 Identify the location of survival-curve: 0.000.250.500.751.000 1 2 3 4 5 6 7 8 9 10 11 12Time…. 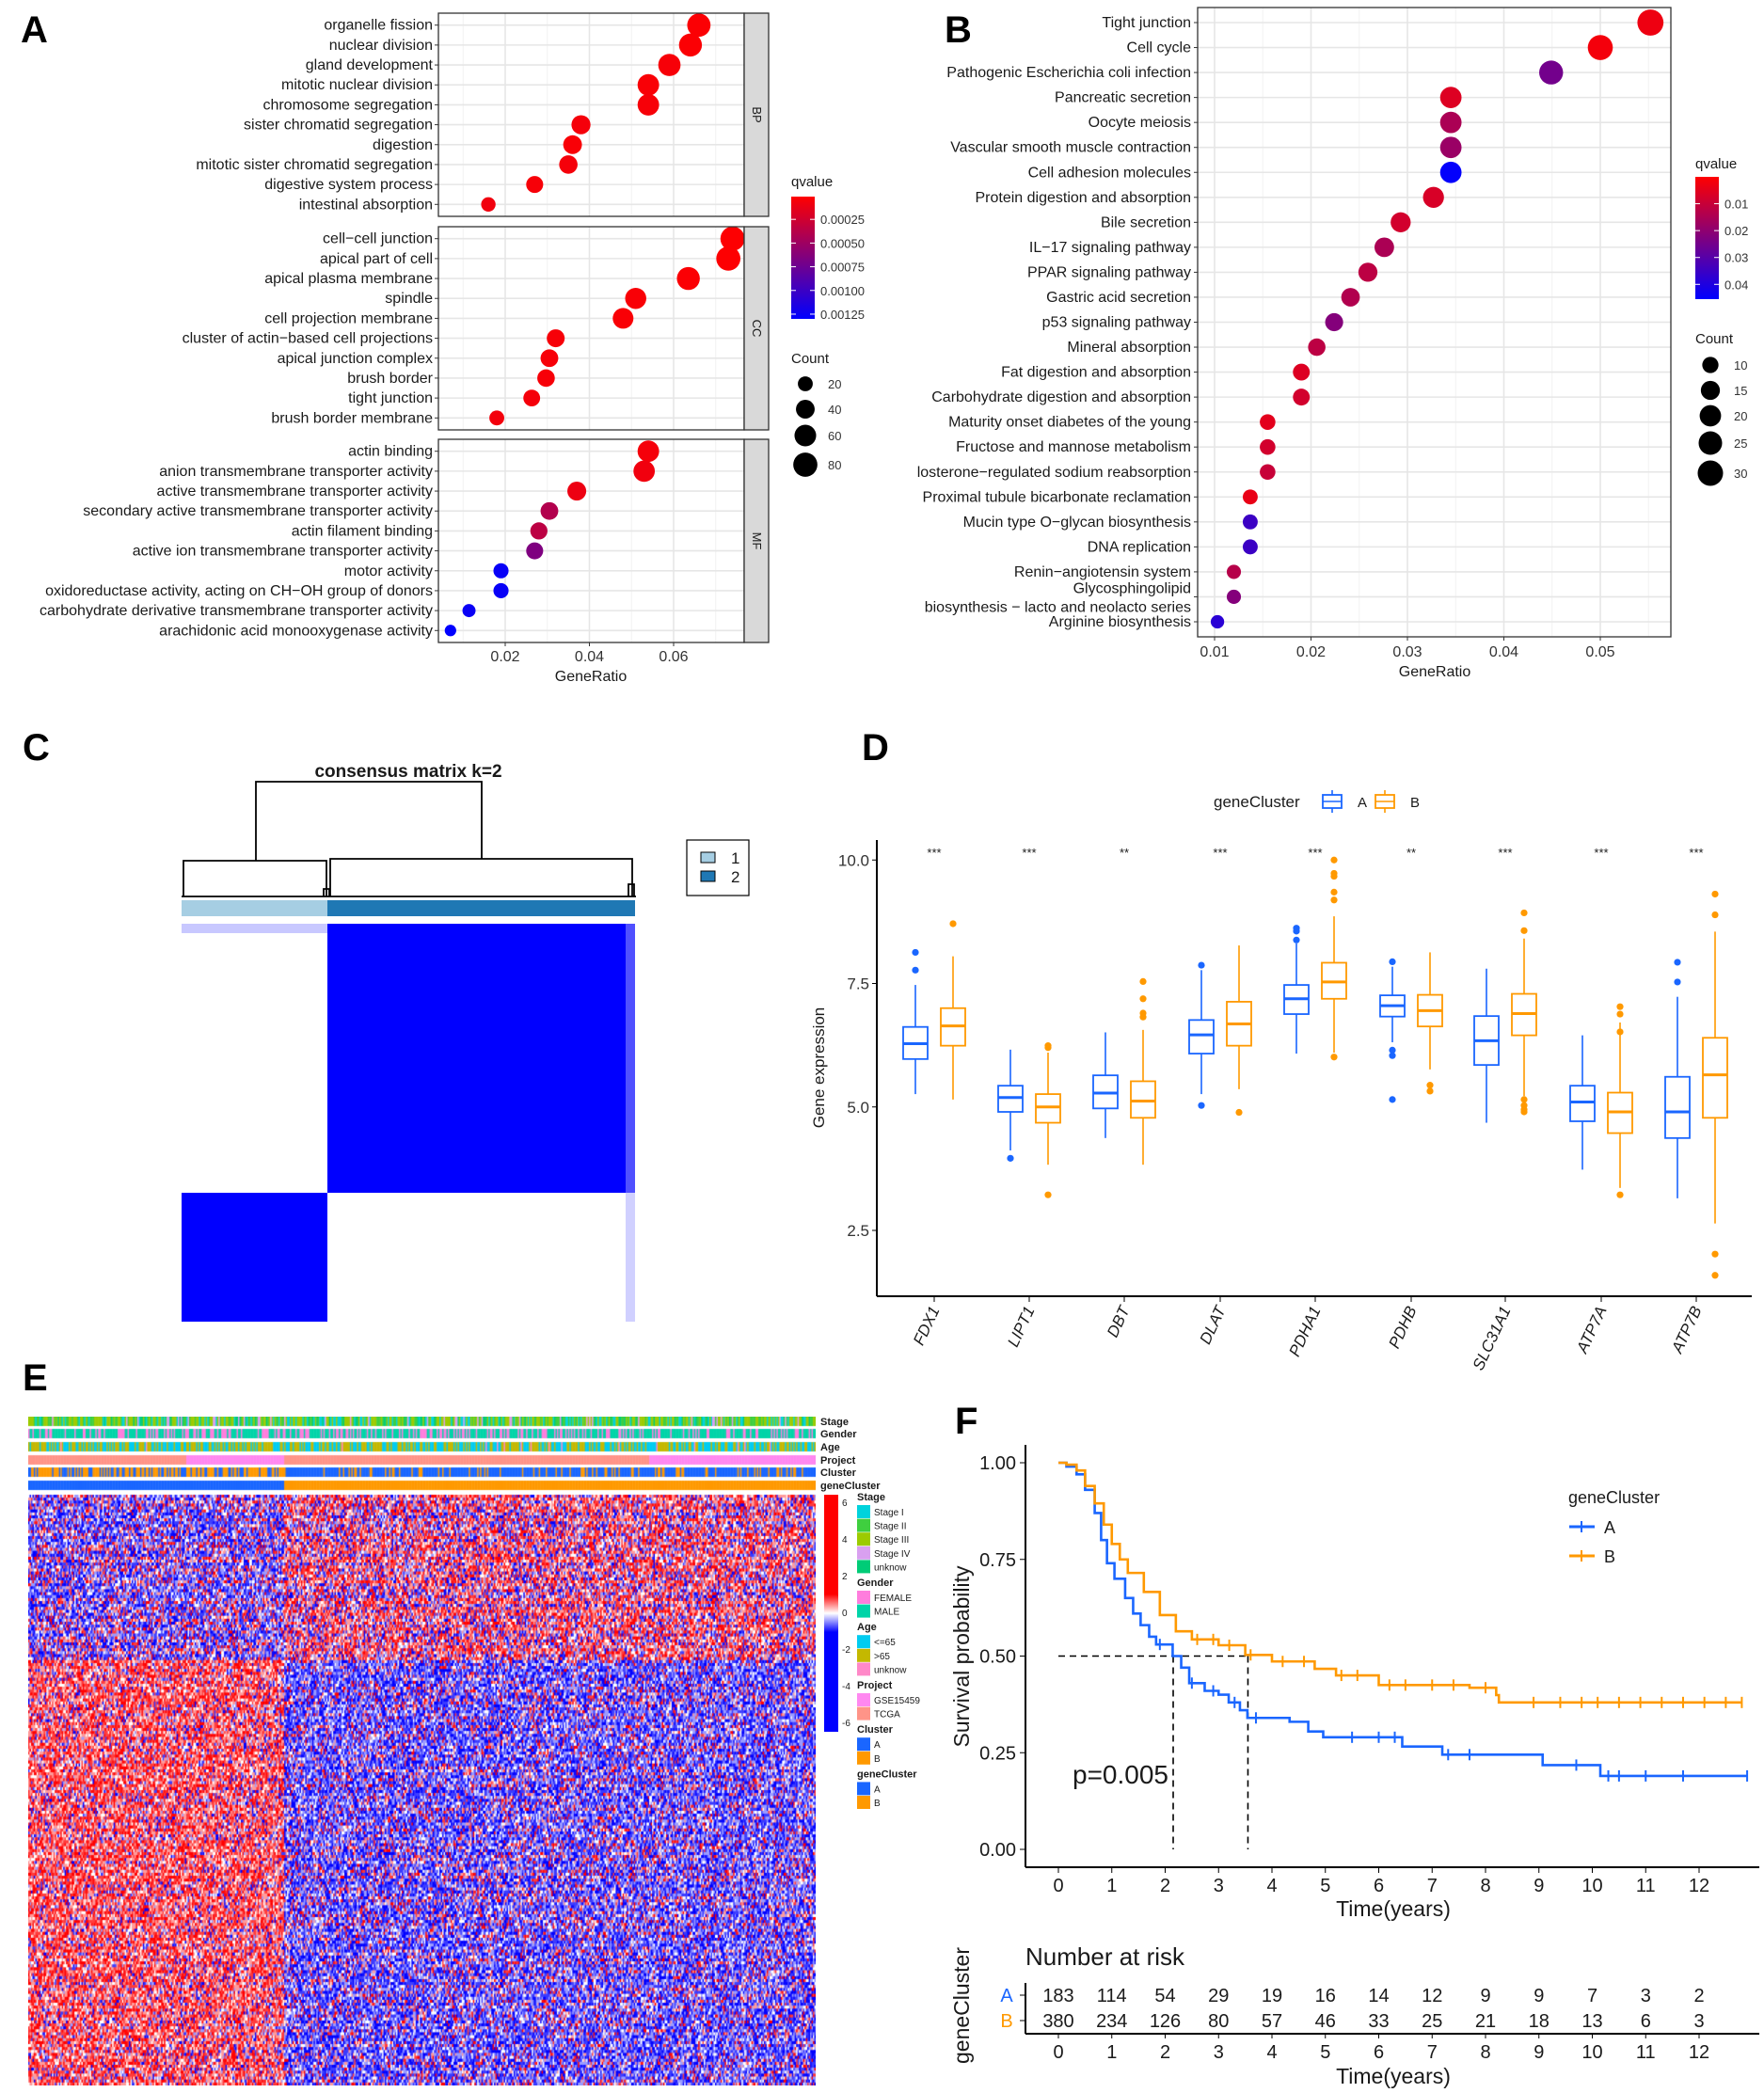
(1354, 1767).